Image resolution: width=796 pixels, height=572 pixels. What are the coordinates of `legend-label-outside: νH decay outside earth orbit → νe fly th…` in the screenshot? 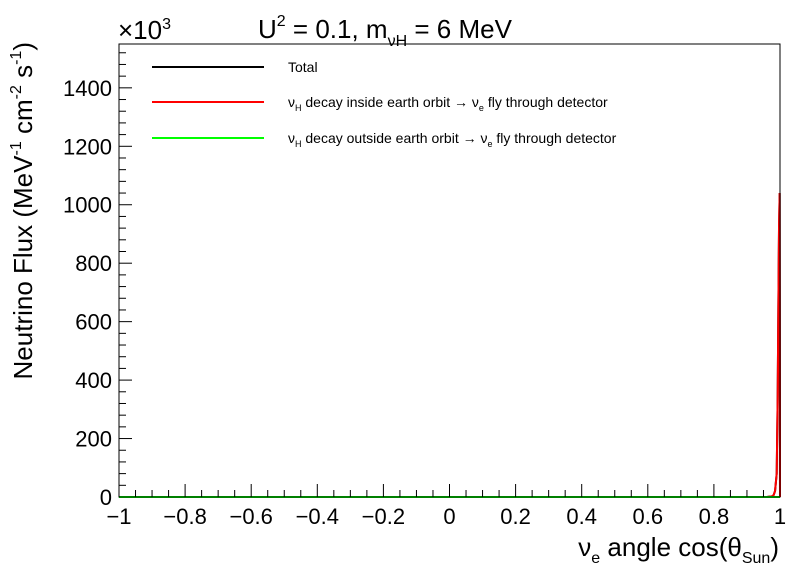 It's located at (452, 139).